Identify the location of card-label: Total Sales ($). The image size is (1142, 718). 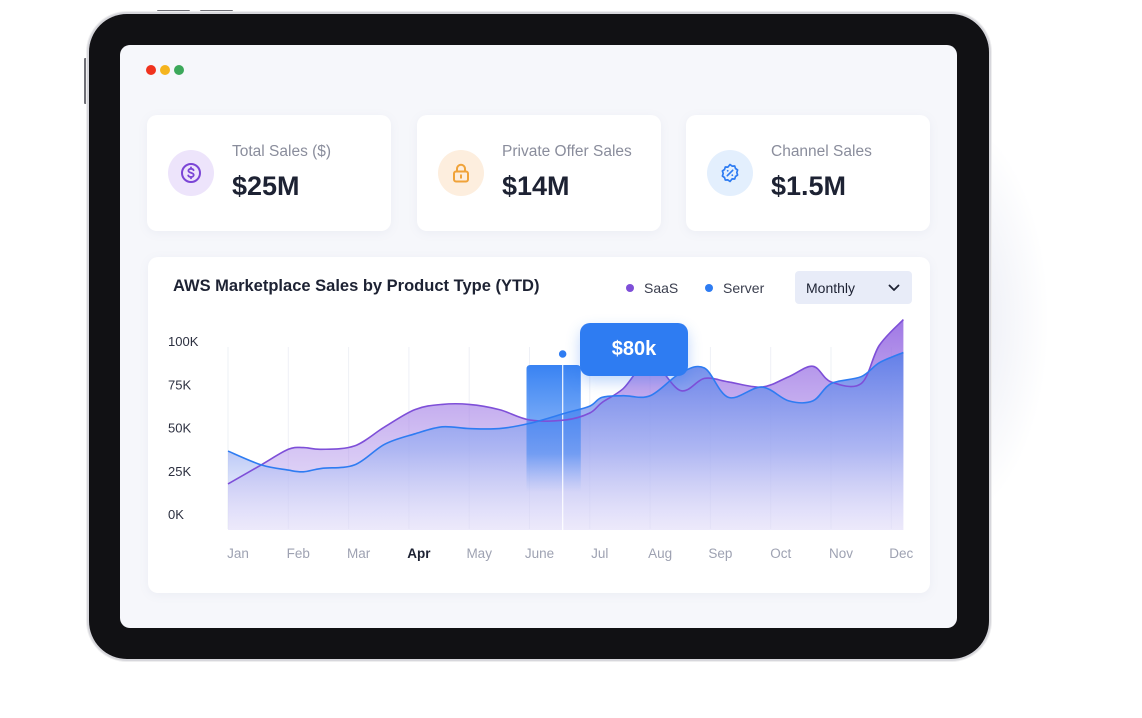
(282, 151).